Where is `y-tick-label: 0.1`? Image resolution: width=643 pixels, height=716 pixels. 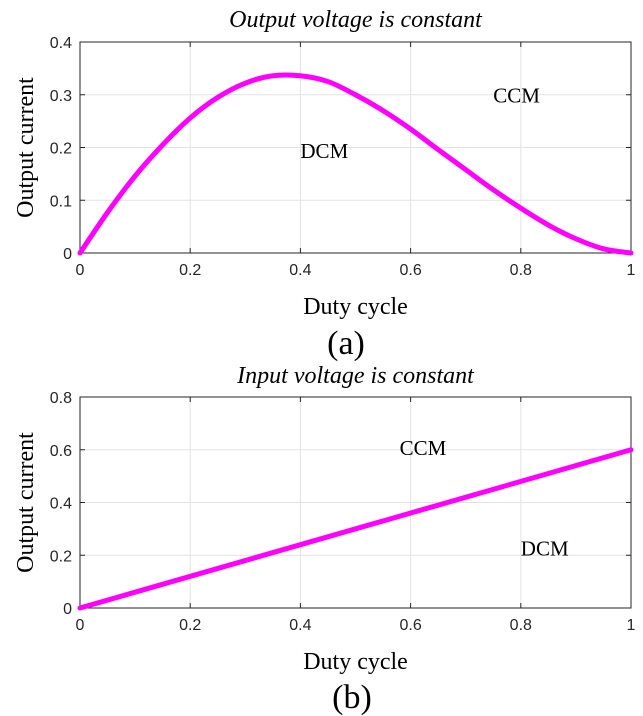
y-tick-label: 0.1 is located at coordinates (61, 201).